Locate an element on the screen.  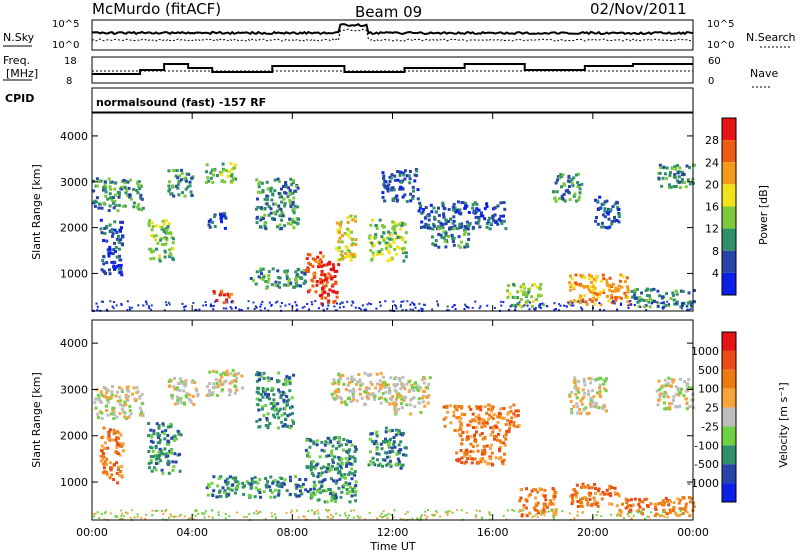
noise-right-tick-bottom: 10^0 is located at coordinates (720, 45).